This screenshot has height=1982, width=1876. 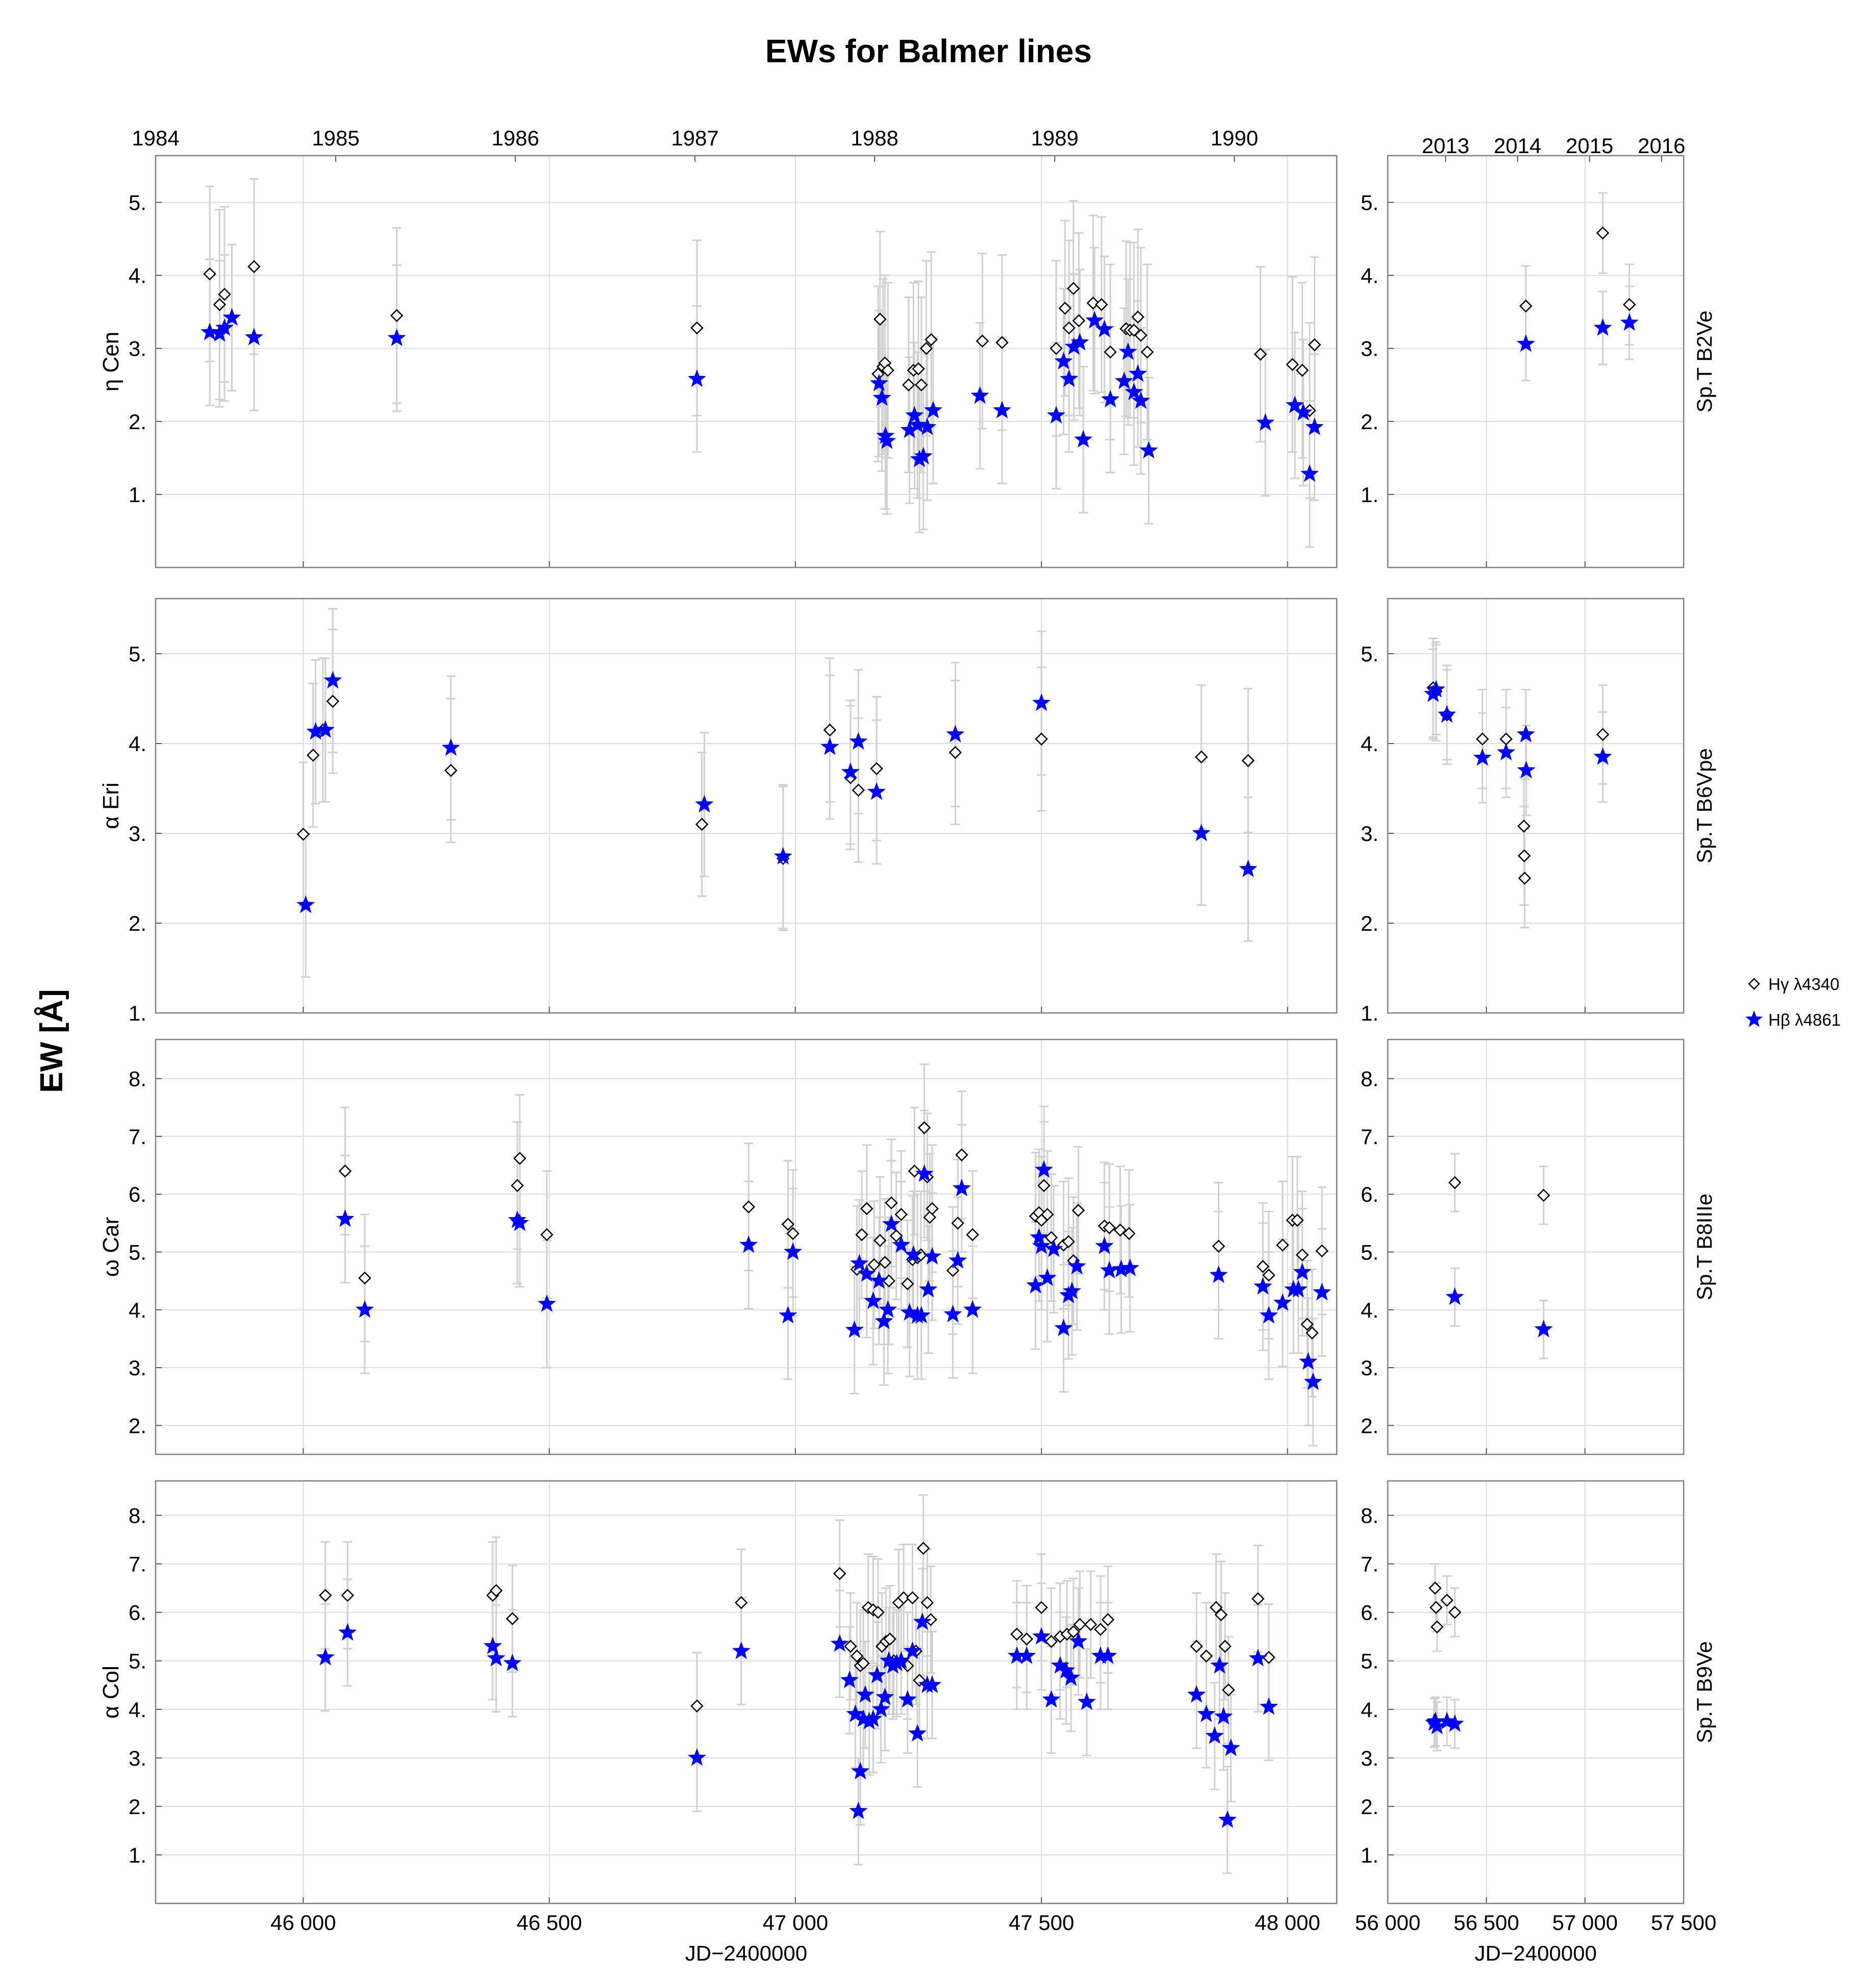 What do you see at coordinates (1523, 351) in the screenshot?
I see `panel-1-right: 1. 2. 3. 4. 5. 2013 2014 2015 2016` at bounding box center [1523, 351].